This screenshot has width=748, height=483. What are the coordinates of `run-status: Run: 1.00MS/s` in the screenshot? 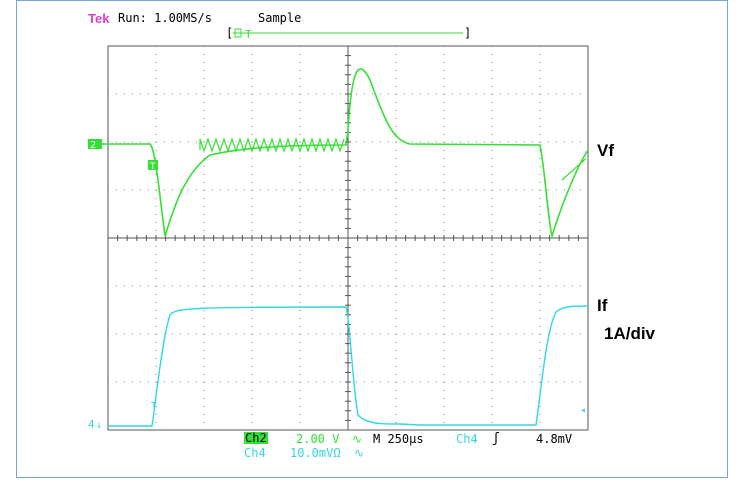 It's located at (165, 18).